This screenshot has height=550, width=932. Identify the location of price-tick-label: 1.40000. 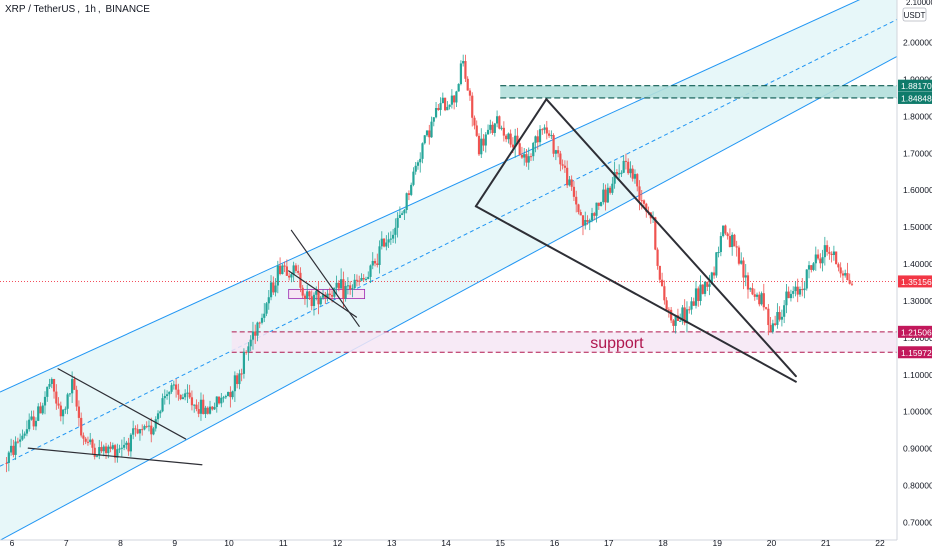
(917, 264).